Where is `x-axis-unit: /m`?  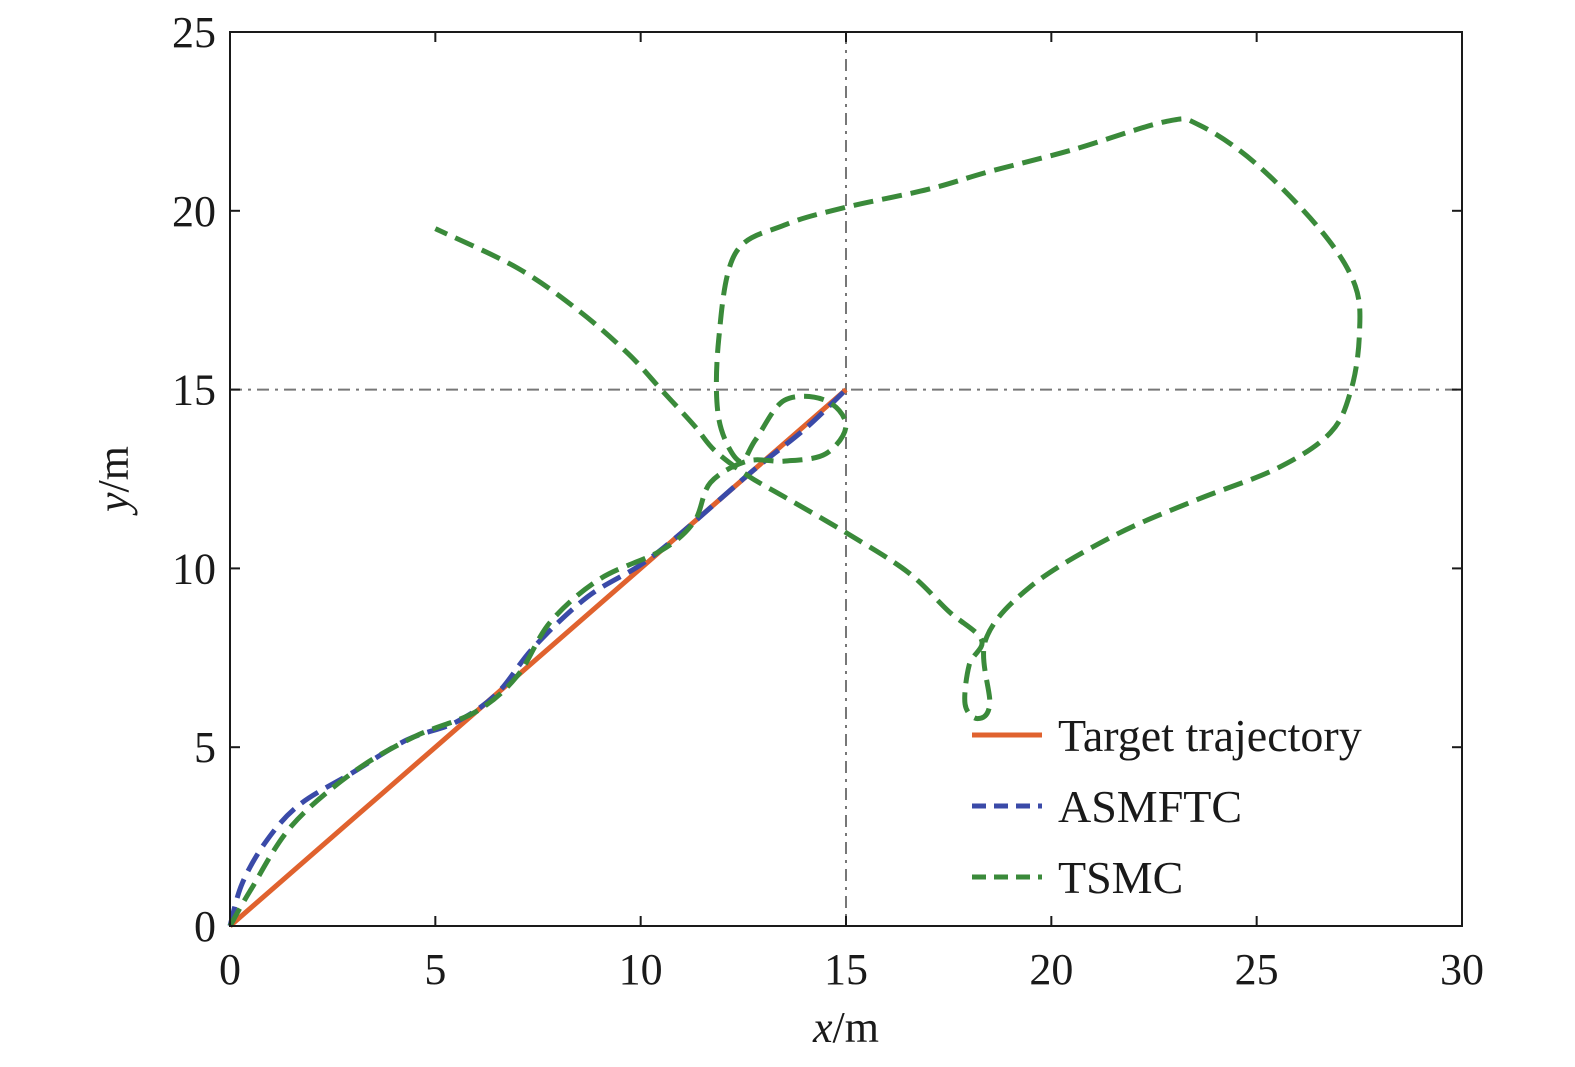
x-axis-unit: /m is located at coordinates (856, 1027).